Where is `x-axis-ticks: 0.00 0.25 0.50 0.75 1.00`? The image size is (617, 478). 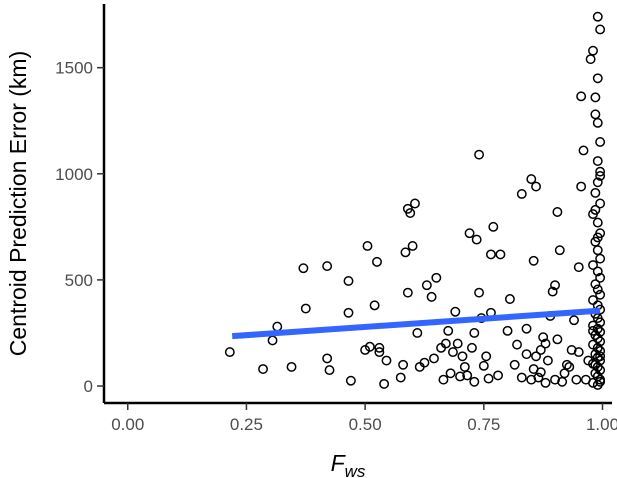 x-axis-ticks: 0.00 0.25 0.50 0.75 1.00 is located at coordinates (364, 418).